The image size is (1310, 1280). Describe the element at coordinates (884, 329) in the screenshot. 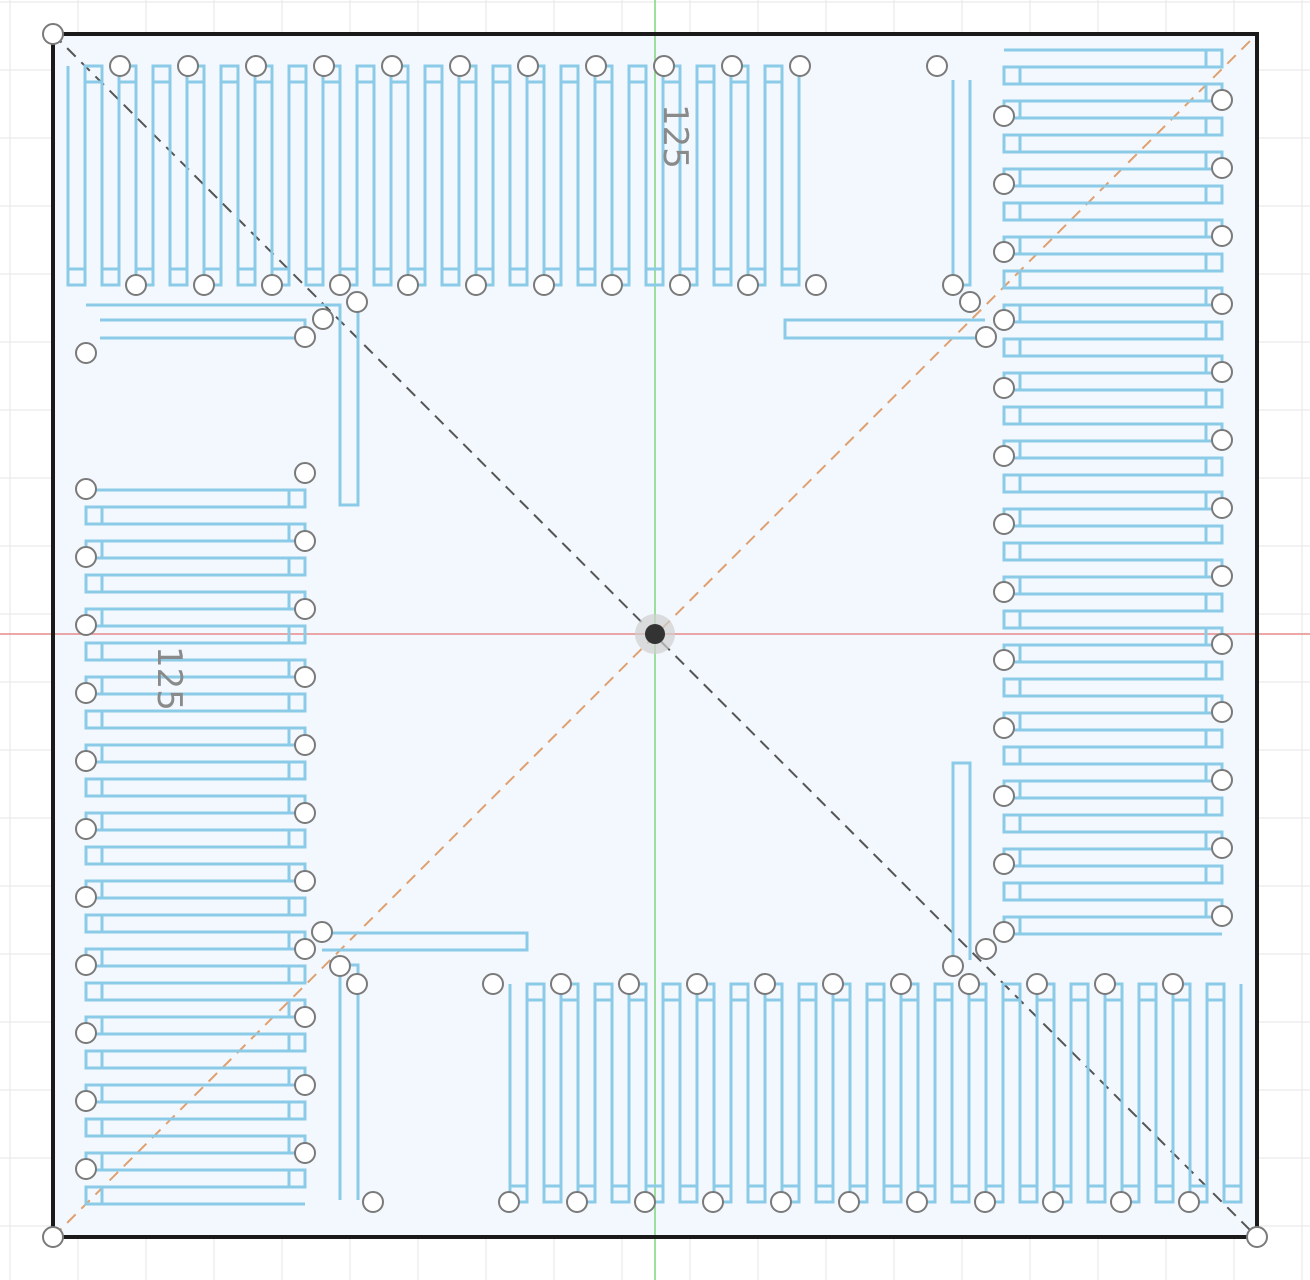

I see `trace-connector-top-right` at that location.